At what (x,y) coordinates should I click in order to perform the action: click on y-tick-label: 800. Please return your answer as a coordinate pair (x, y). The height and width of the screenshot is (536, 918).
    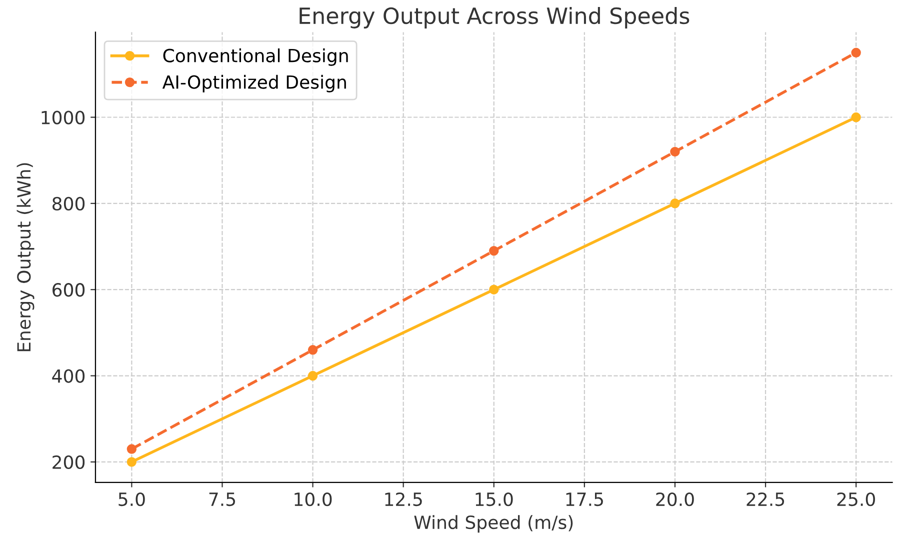
    Looking at the image, I should click on (68, 203).